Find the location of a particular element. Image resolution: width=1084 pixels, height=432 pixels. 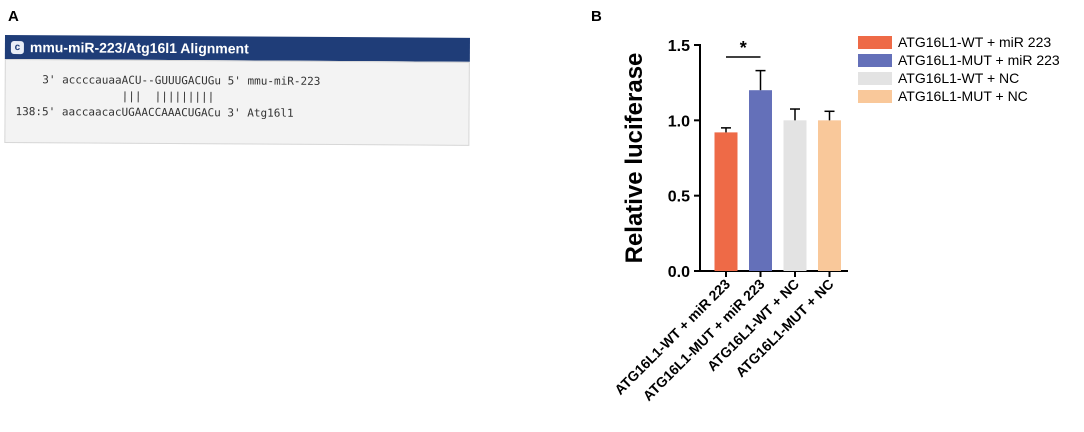

legend-item-wt-mir: ATG16L1-WT + miR 223 is located at coordinates (959, 42).